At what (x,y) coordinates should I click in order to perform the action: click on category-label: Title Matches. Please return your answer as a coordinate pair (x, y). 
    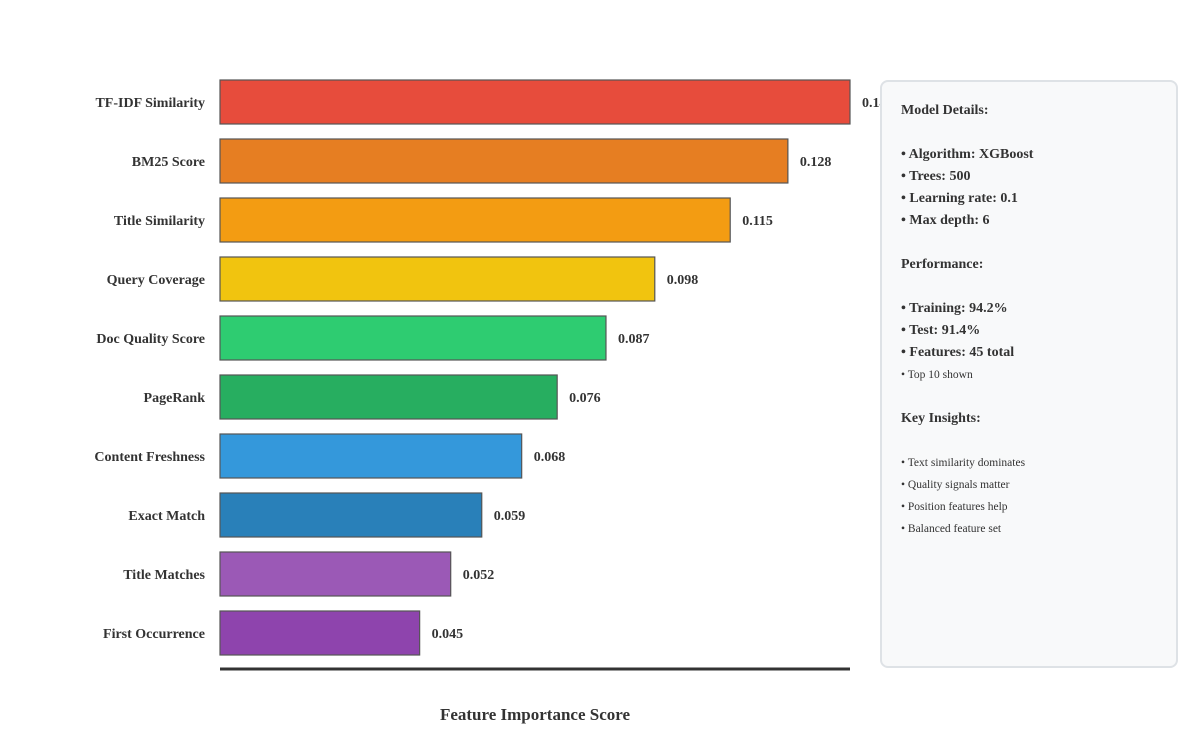
    Looking at the image, I should click on (164, 575).